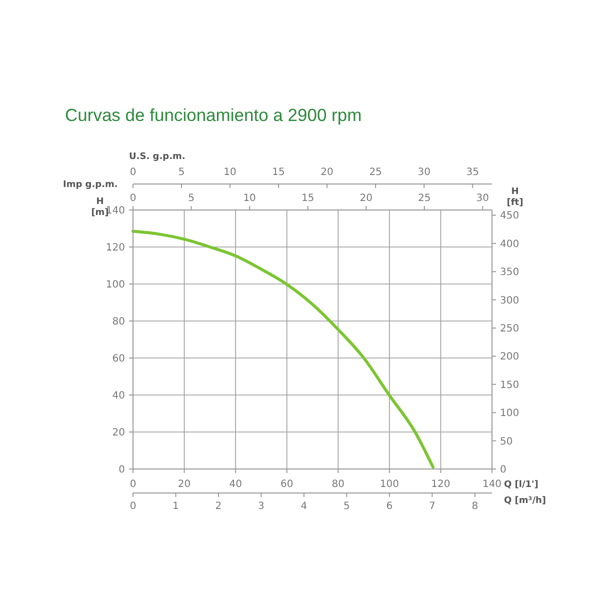 The height and width of the screenshot is (600, 600). I want to click on x-tick-label: 20, so click(184, 484).